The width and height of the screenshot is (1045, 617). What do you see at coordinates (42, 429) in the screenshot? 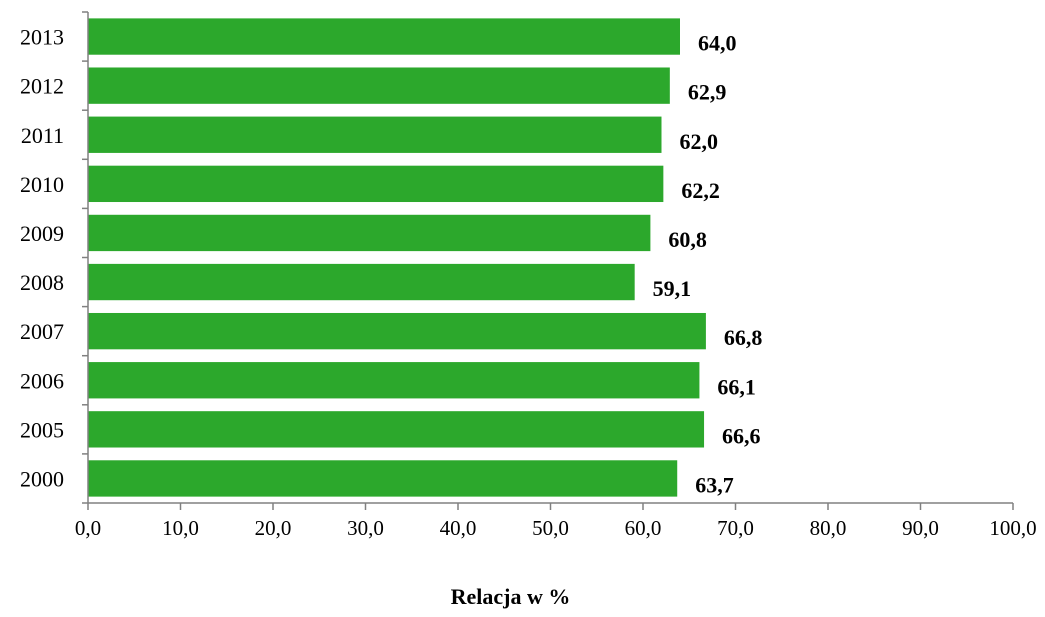
I see `y-tick-label-2005: 2005` at bounding box center [42, 429].